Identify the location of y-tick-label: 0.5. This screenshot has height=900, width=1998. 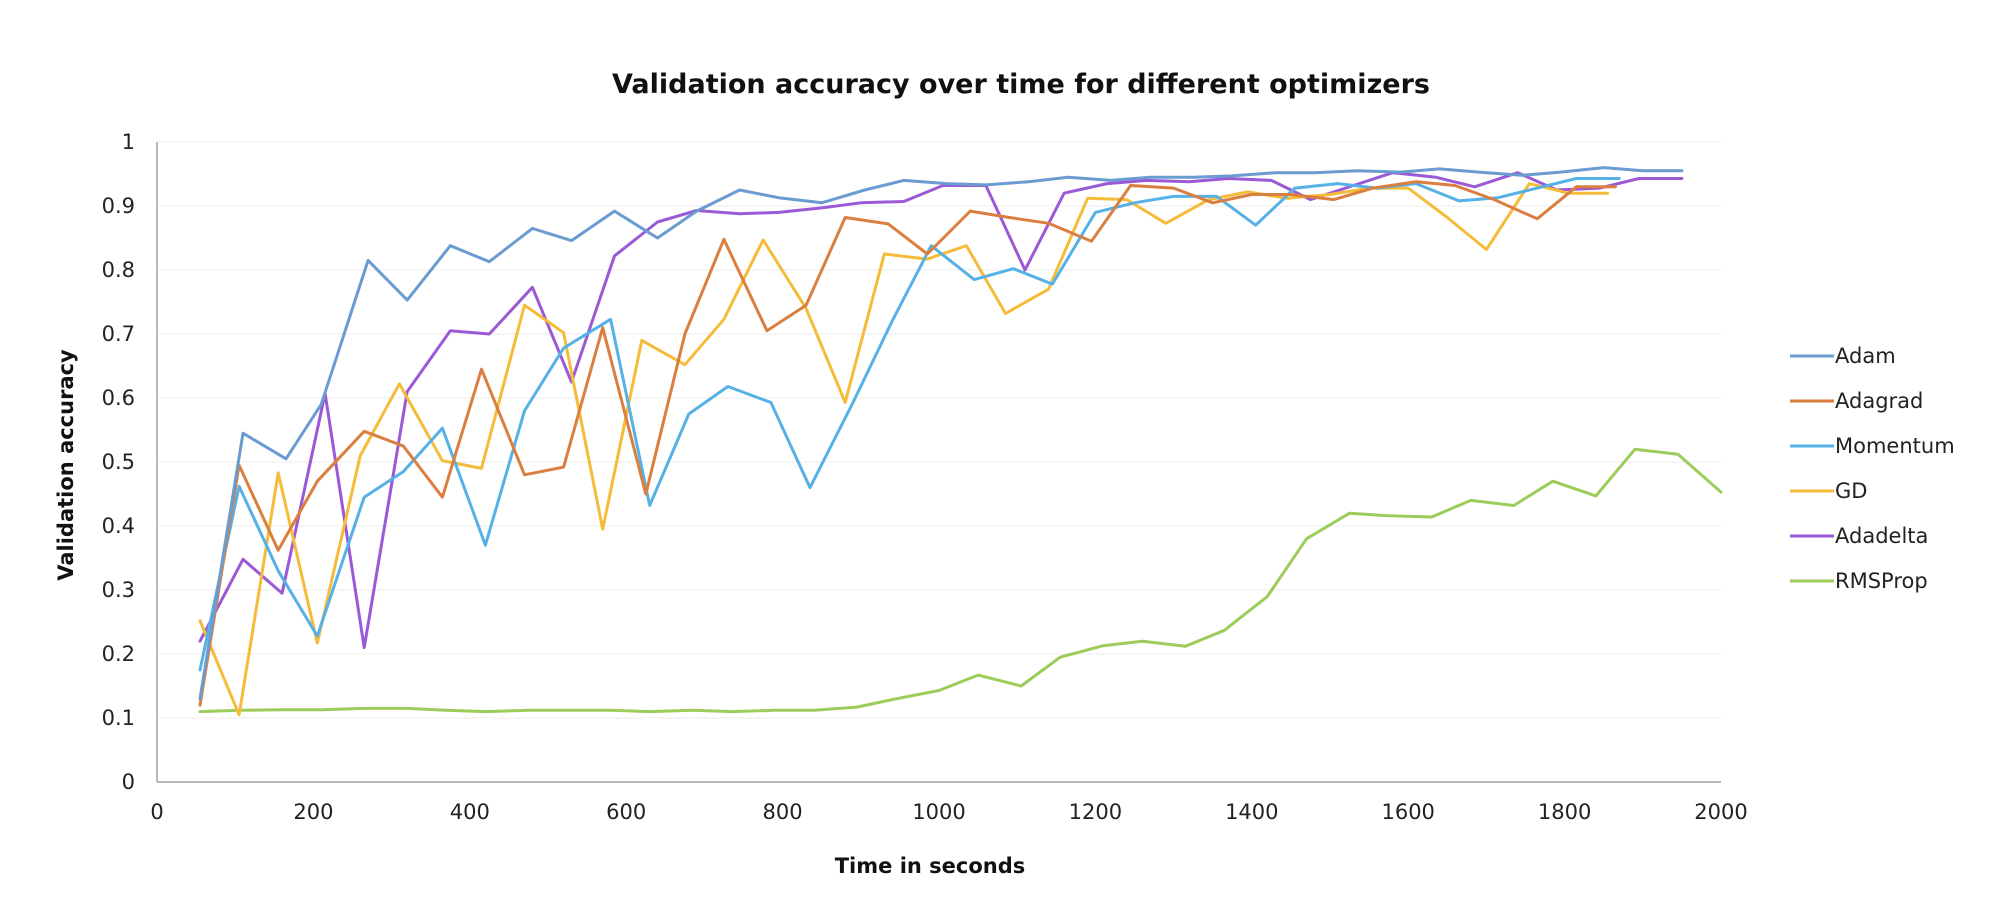
(118, 462).